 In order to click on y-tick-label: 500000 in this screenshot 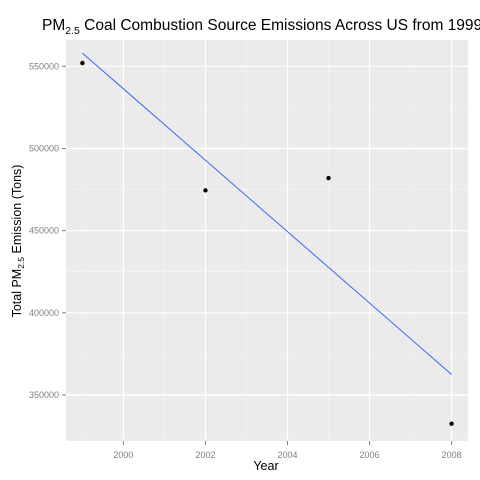, I will do `click(44, 148)`.